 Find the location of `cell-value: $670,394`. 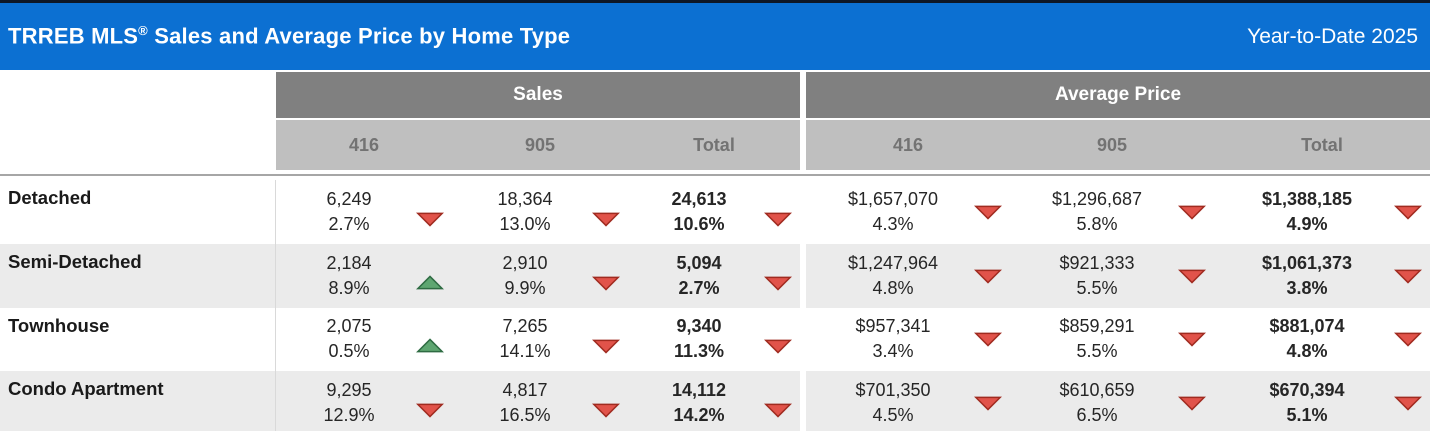

cell-value: $670,394 is located at coordinates (1307, 390).